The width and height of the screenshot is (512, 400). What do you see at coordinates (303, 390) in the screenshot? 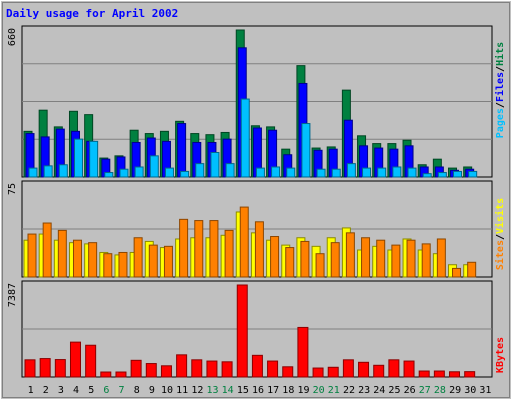
I see `x-tick-label: 19` at bounding box center [303, 390].